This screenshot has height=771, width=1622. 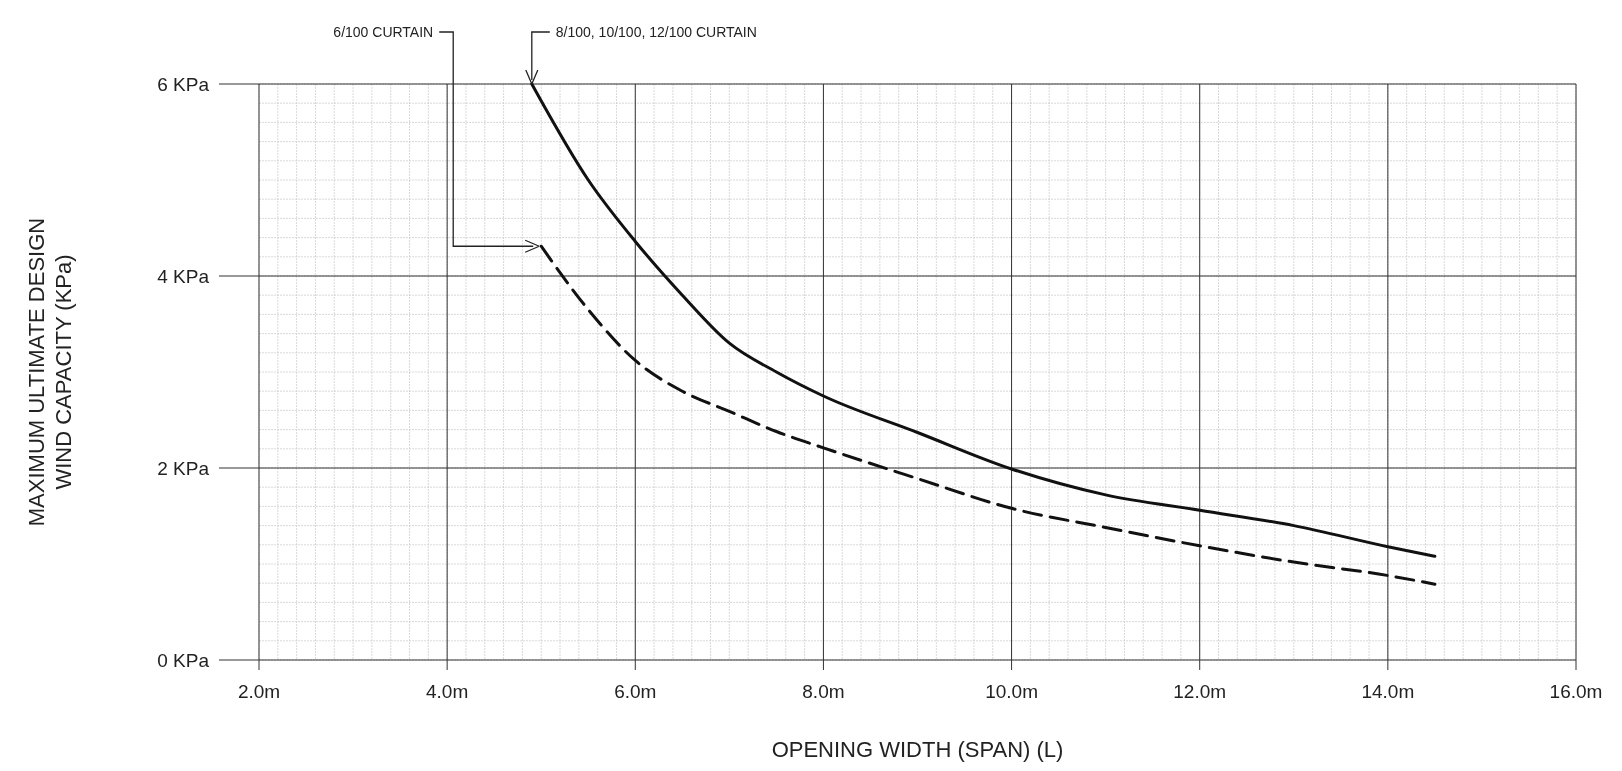 What do you see at coordinates (1576, 691) in the screenshot?
I see `x-tick-label: 16.0m` at bounding box center [1576, 691].